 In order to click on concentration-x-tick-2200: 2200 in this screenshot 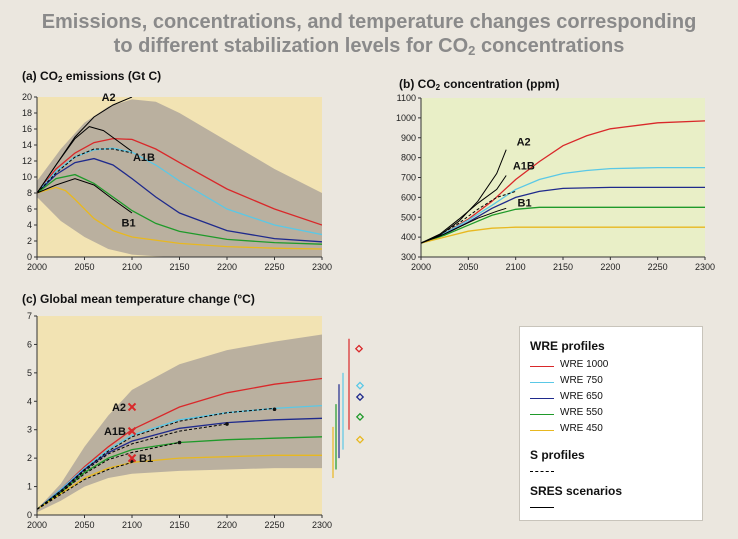, I will do `click(610, 267)`.